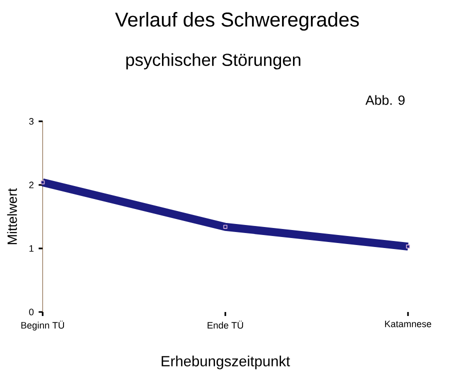 Image resolution: width=450 pixels, height=376 pixels. I want to click on y-axis-title: Mittelwert, so click(12, 216).